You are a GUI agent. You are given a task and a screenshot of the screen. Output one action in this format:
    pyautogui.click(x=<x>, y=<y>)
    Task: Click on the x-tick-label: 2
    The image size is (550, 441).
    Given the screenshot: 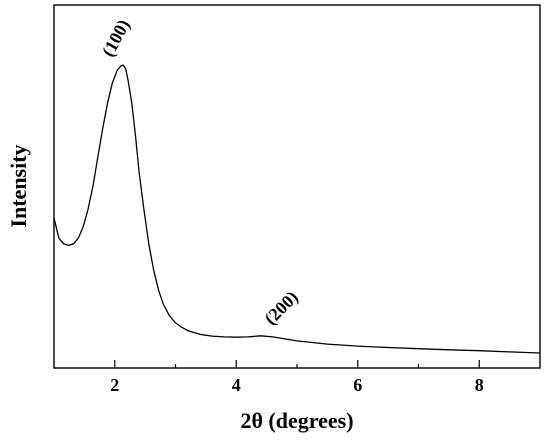 What is the action you would take?
    pyautogui.click(x=114, y=385)
    